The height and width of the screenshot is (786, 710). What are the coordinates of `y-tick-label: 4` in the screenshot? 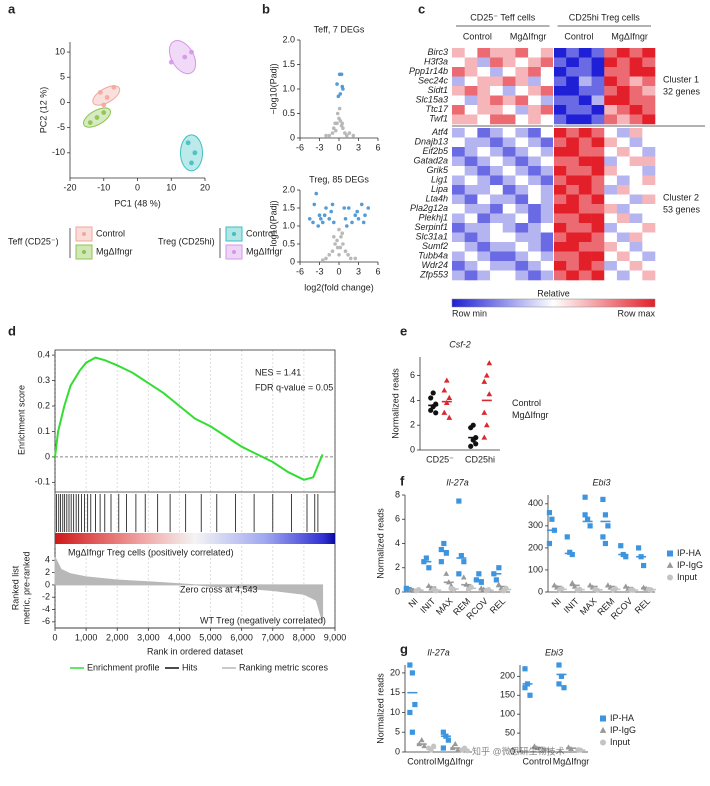 It's located at (412, 400).